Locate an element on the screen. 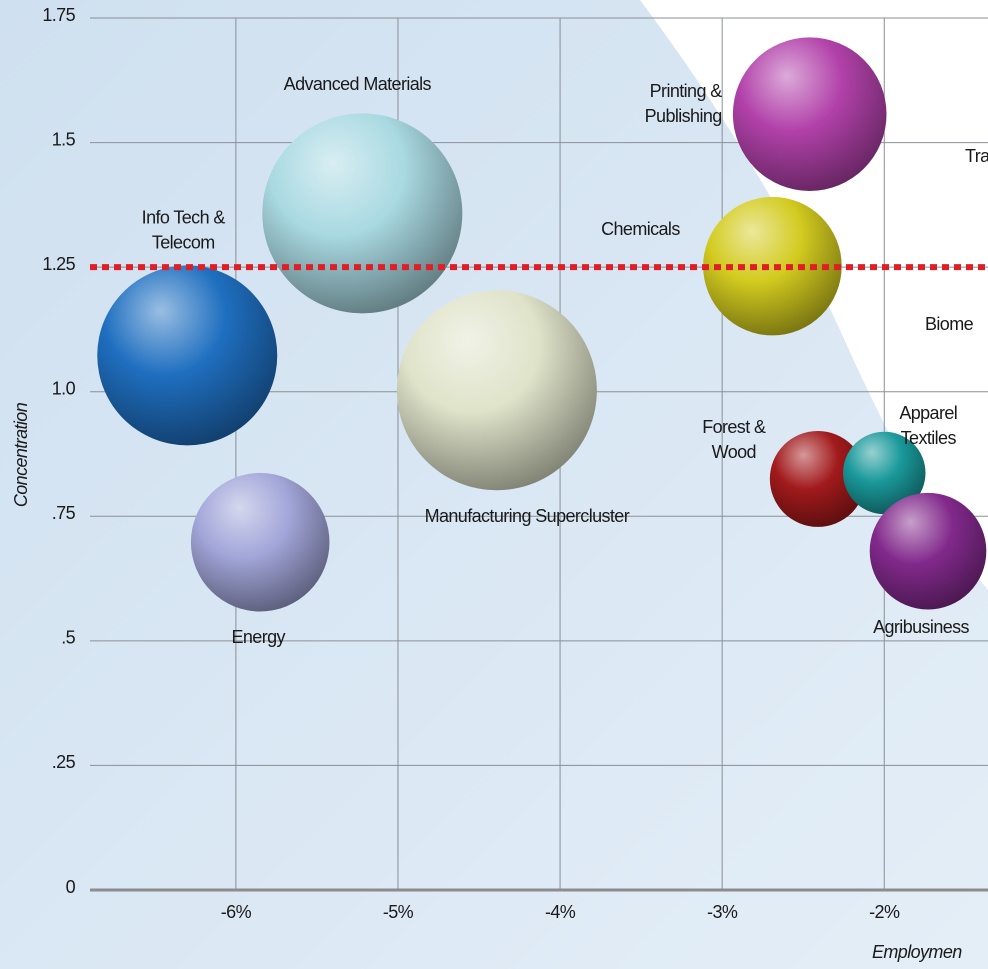  legend-label: Printing & Publishing is located at coordinates (684, 103).